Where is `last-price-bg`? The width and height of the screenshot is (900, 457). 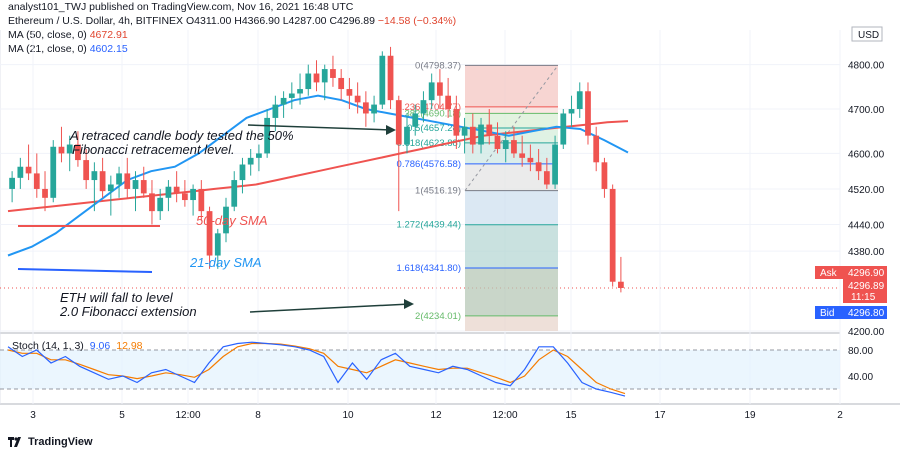 last-price-bg is located at coordinates (865, 291).